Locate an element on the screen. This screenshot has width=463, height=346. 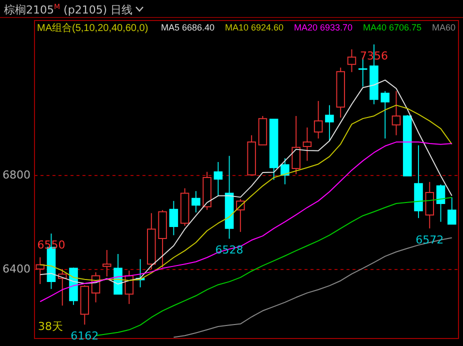
text: MA10 6924.60 is located at coordinates (254, 27).